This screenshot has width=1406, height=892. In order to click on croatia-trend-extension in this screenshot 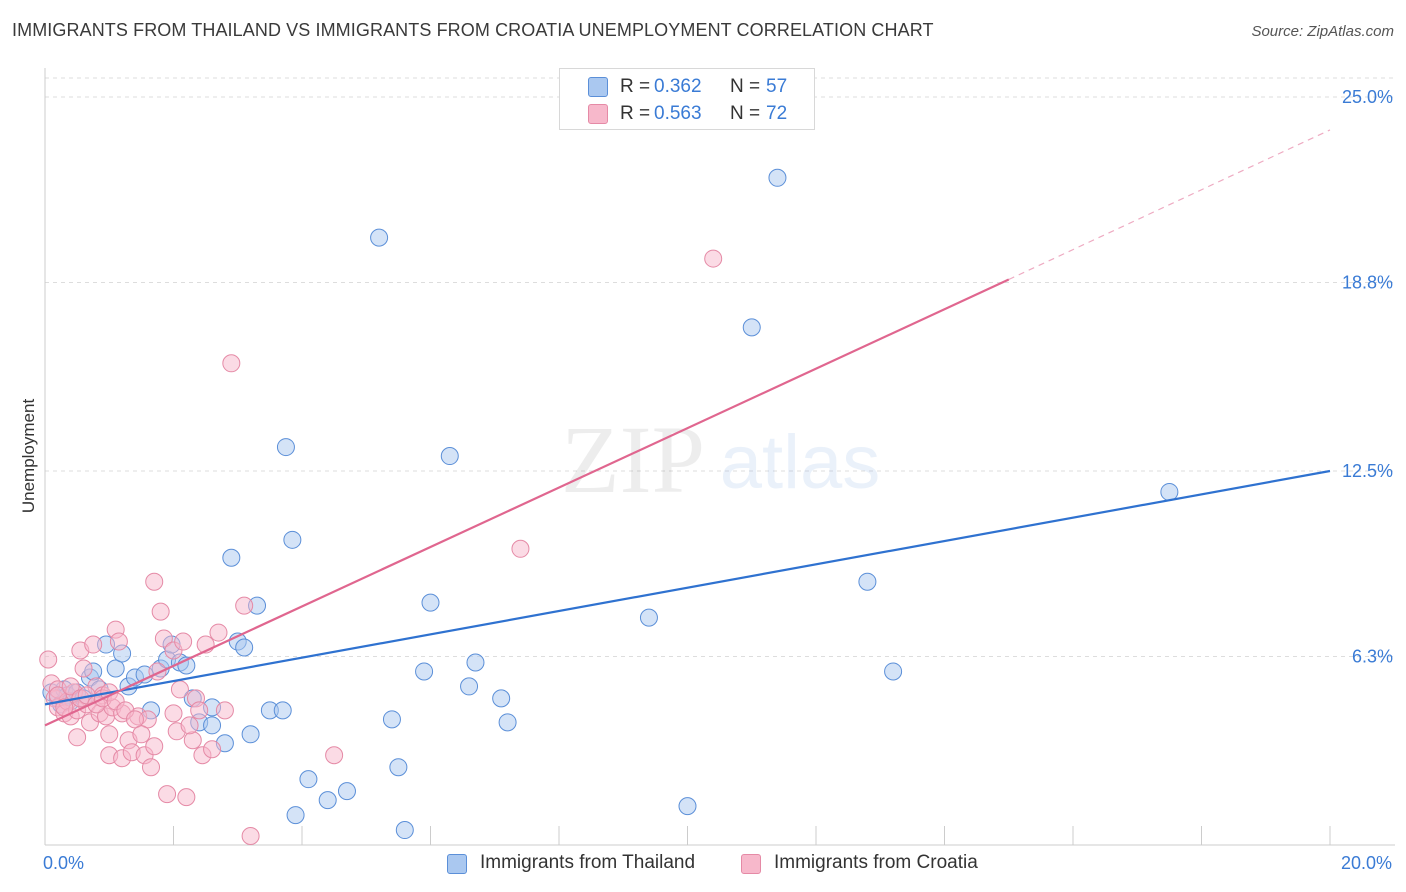, I will do `click(1169, 205)`.